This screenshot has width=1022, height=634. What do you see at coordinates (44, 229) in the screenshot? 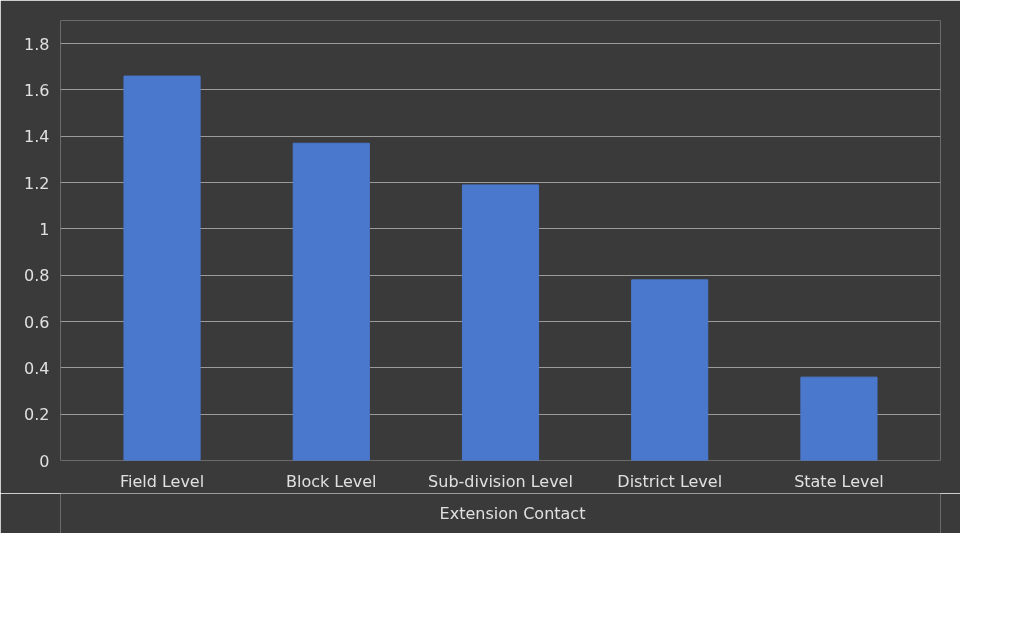
I see `y-tick-label: 1` at bounding box center [44, 229].